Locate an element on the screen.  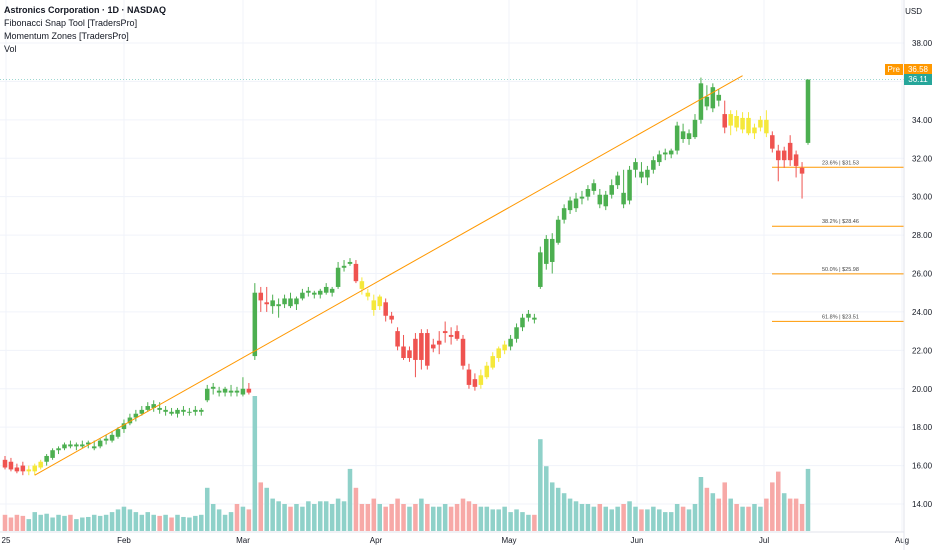
price-tick-label: 20.00 is located at coordinates (922, 389).